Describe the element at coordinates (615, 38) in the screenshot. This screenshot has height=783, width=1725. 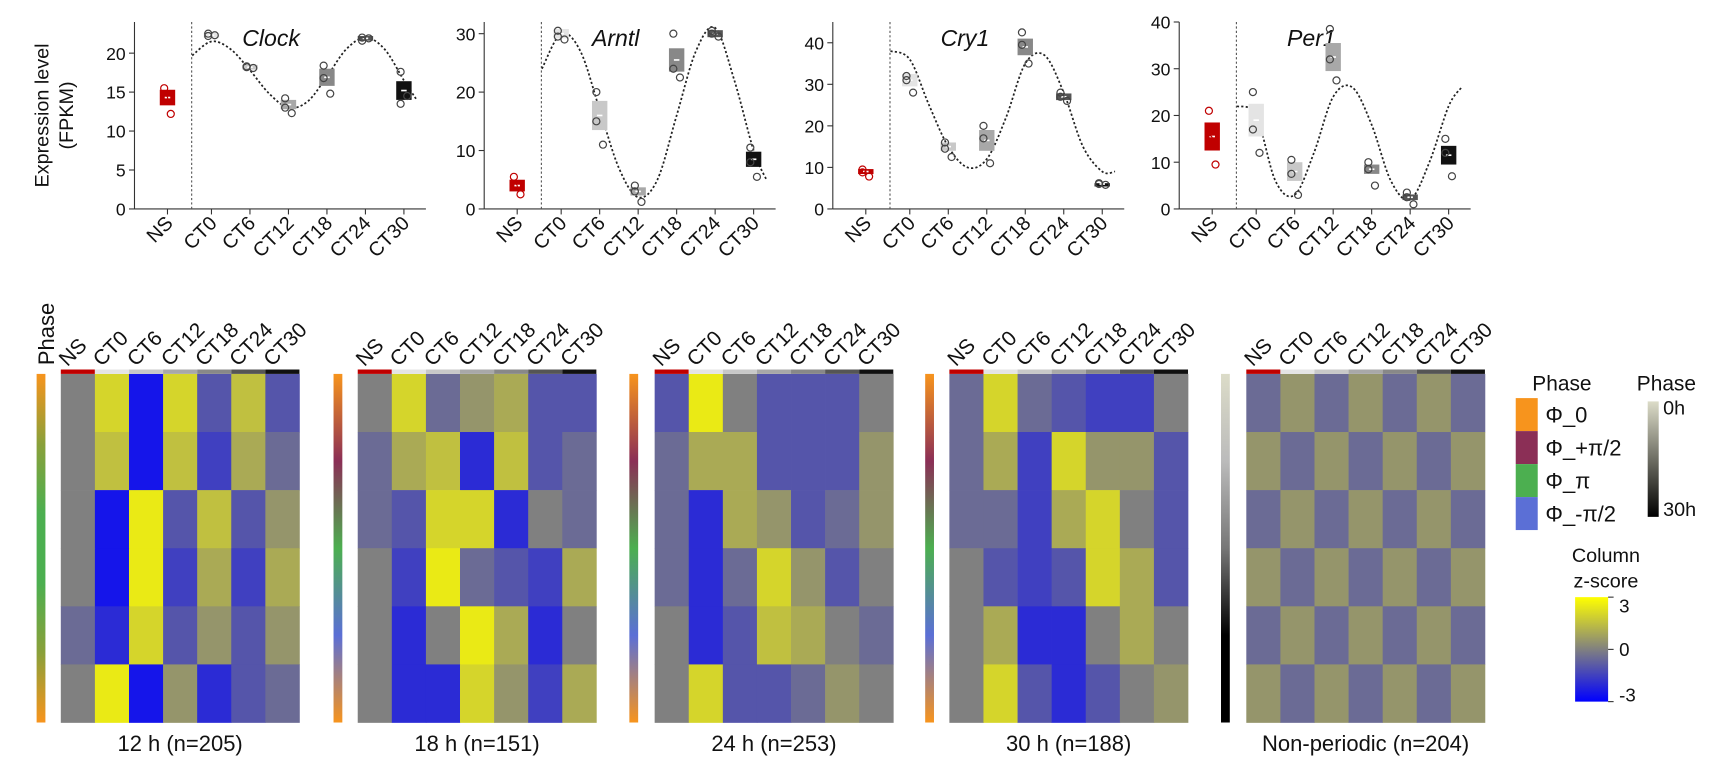
I see `panel-title: Arntl` at that location.